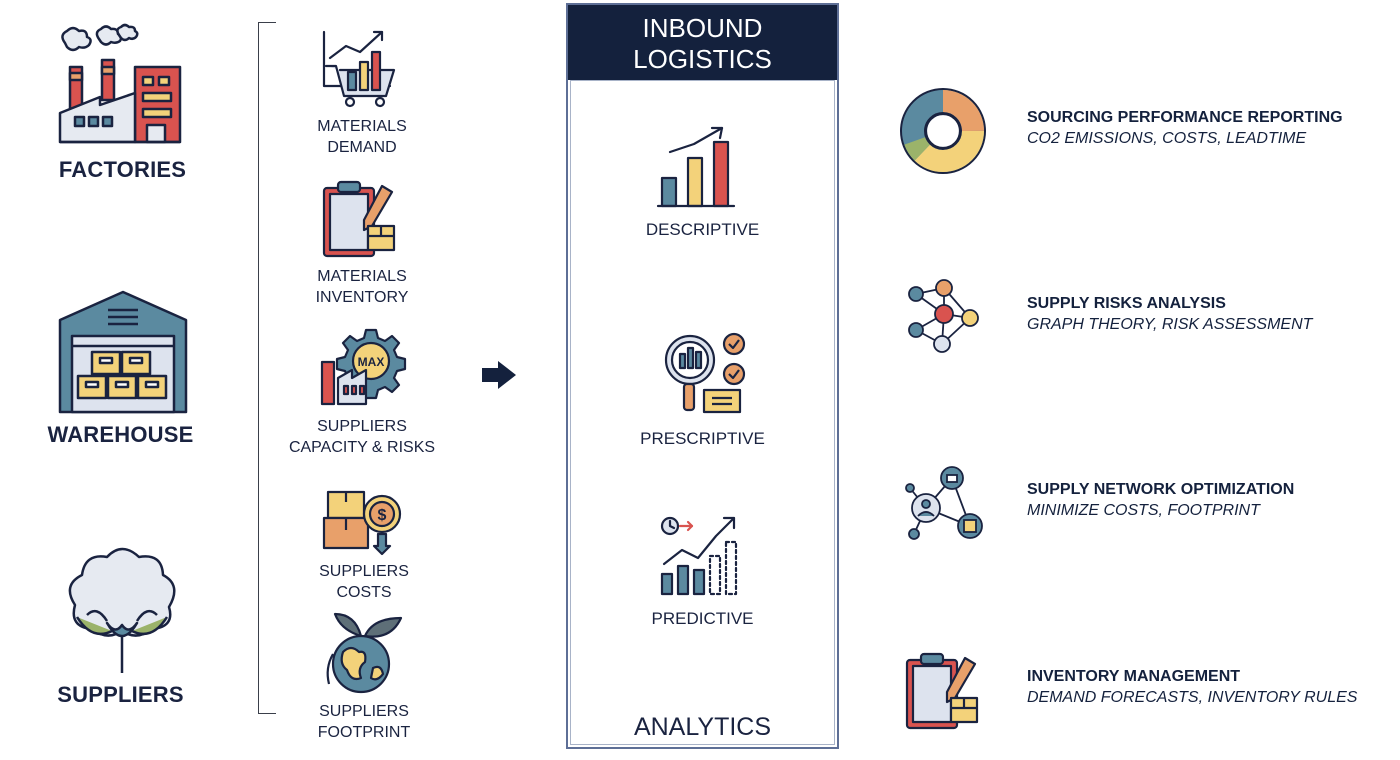 This screenshot has width=1400, height=760. I want to click on input-line2: DEMAND, so click(362, 147).